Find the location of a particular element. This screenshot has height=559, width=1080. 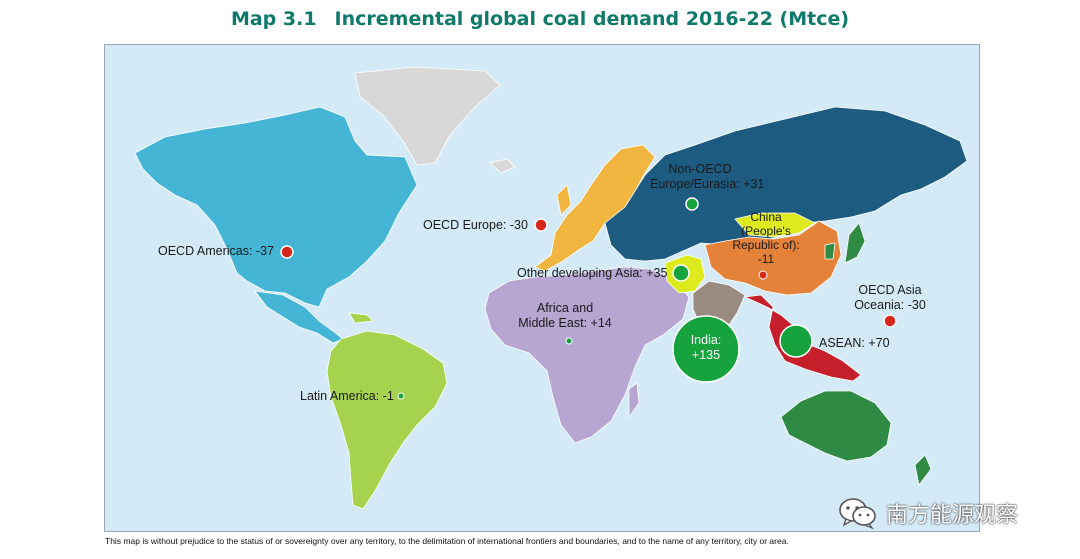

region-madagascar is located at coordinates (634, 400).